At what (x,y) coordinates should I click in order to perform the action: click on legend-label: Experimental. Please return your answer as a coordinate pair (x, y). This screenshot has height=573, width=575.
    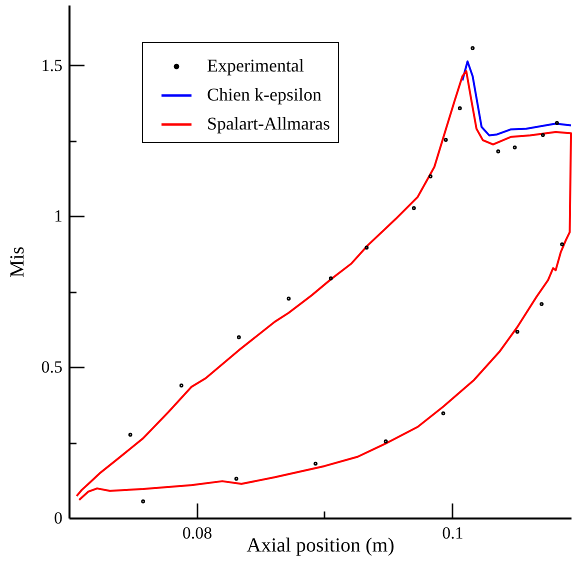
    Looking at the image, I should click on (255, 66).